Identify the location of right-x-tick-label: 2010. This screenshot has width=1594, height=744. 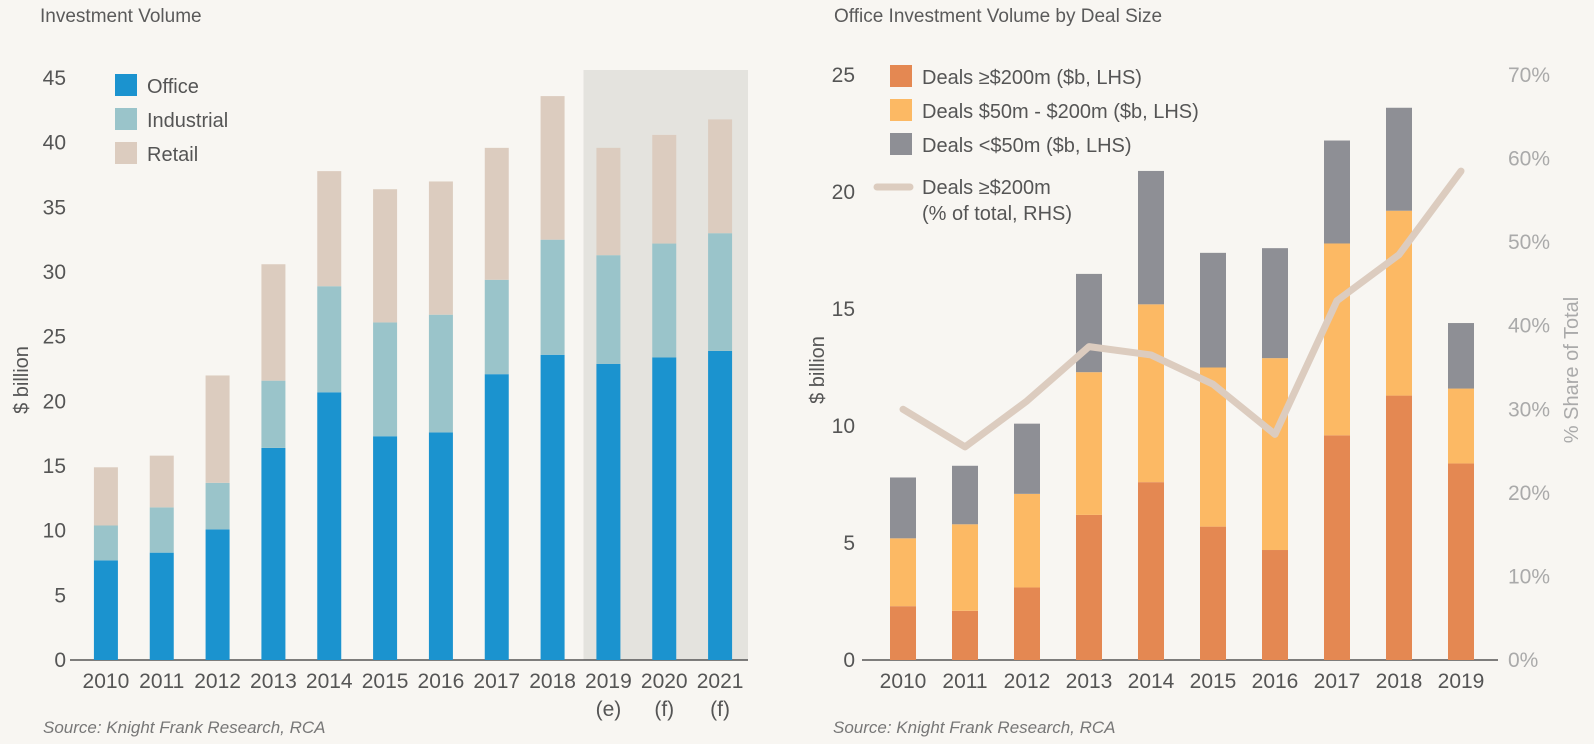
(903, 681).